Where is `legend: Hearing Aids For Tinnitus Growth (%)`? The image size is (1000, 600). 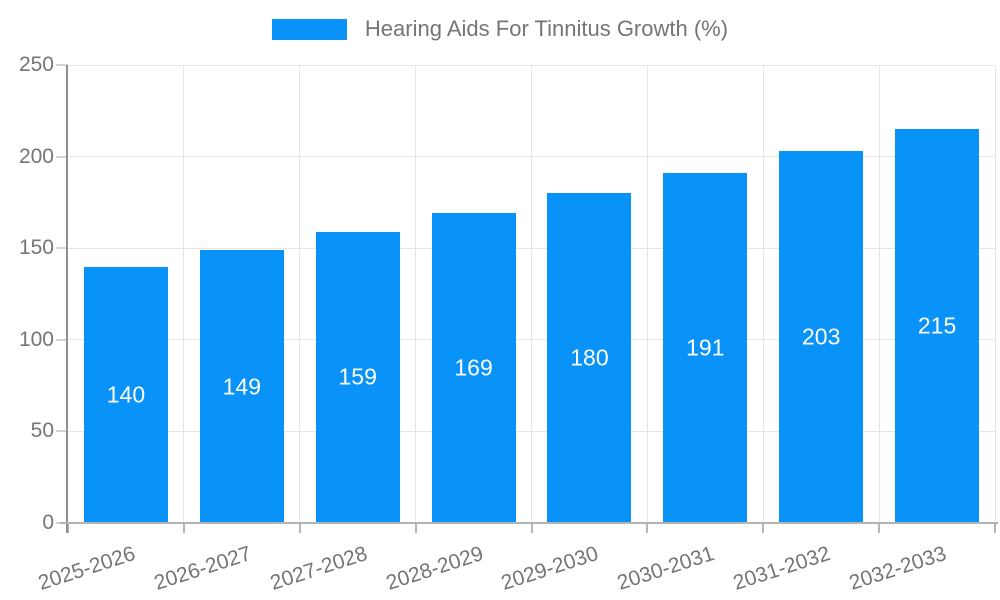
legend: Hearing Aids For Tinnitus Growth (%) is located at coordinates (500, 29).